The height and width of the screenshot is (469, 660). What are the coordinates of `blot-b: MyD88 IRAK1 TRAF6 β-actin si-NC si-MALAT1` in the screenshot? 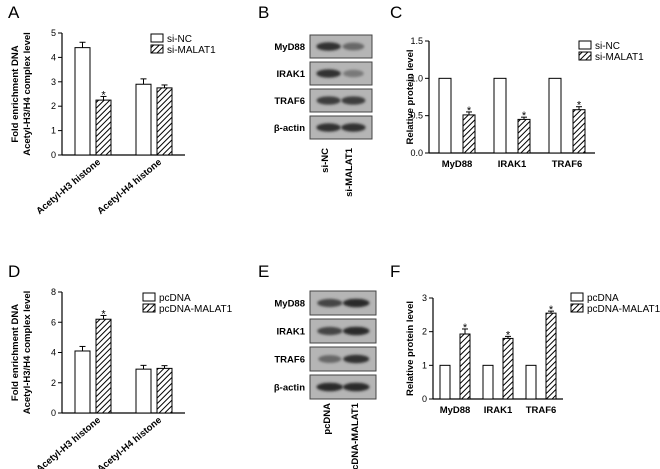 It's located at (323, 115).